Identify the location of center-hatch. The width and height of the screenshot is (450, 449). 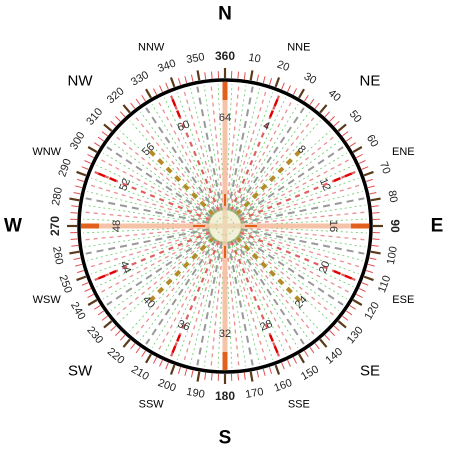
(225, 226).